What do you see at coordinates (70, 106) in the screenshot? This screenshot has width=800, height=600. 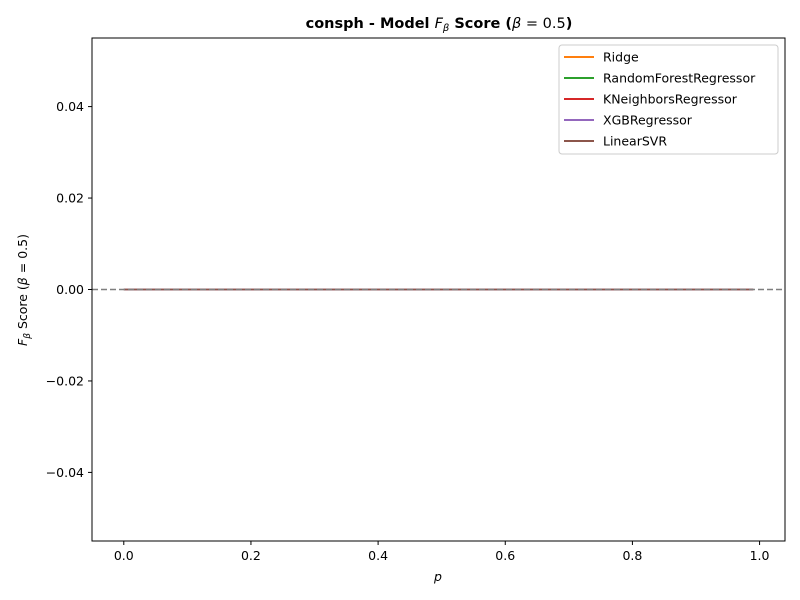 I see `y-tick-label: 0.04` at bounding box center [70, 106].